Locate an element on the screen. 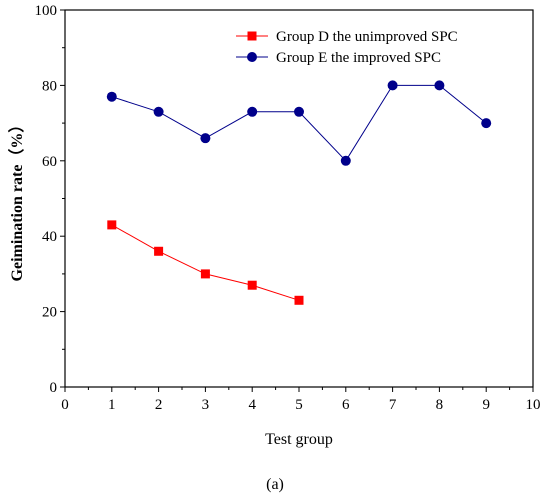 This screenshot has width=550, height=502. y-tick-label: 40 is located at coordinates (49, 237).